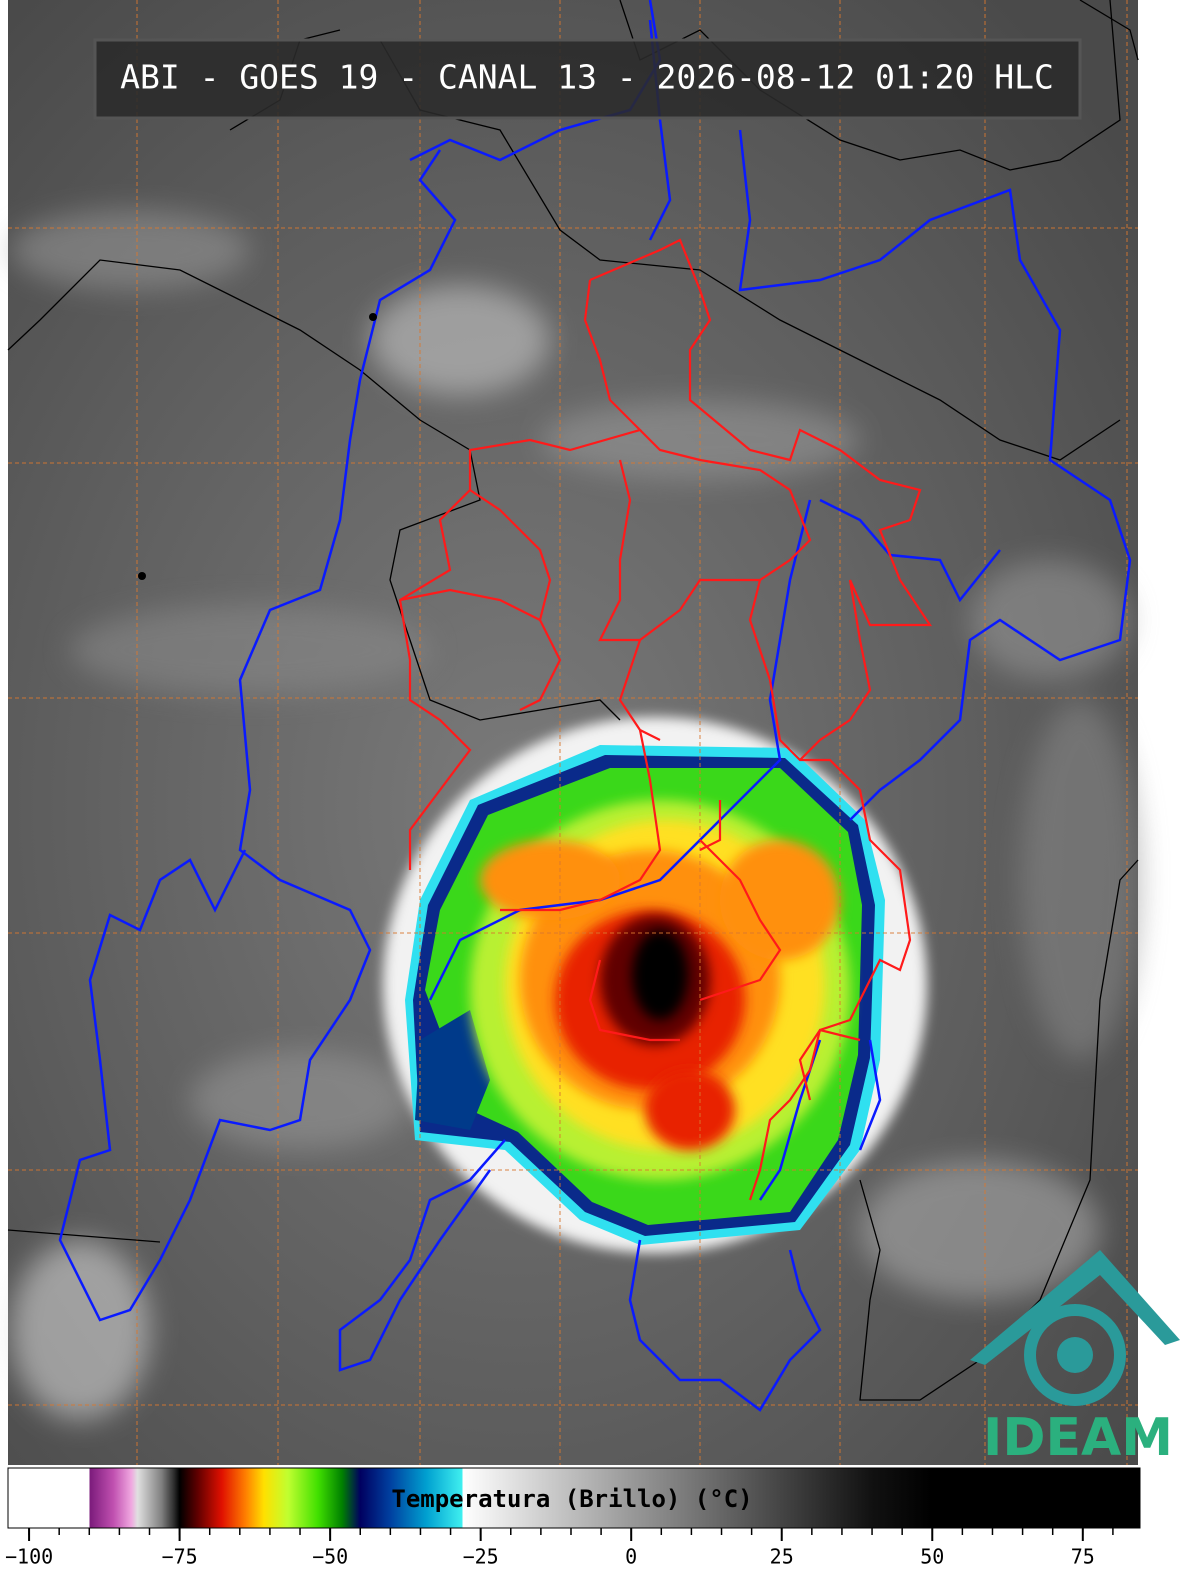 Image resolution: width=1190 pixels, height=1577 pixels. I want to click on logo: IDEAM, so click(1075, 1359).